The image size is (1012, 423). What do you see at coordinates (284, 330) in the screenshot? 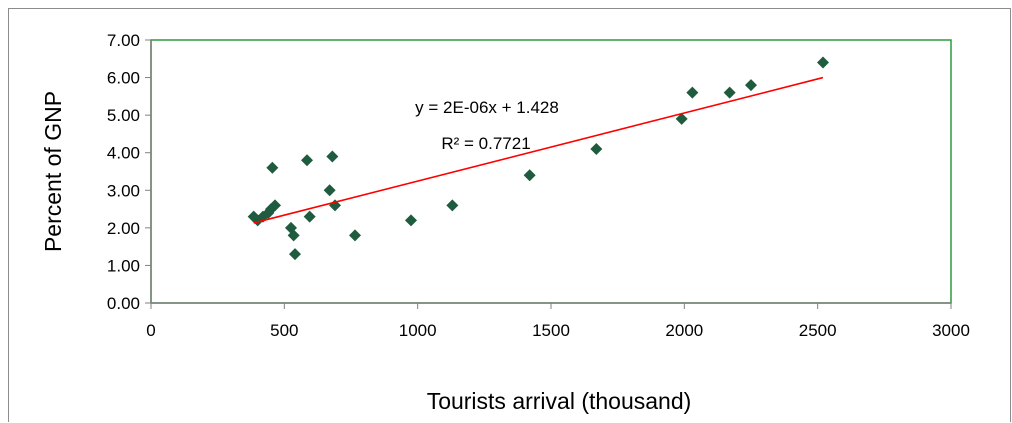
I see `x-tick-label: 500` at bounding box center [284, 330].